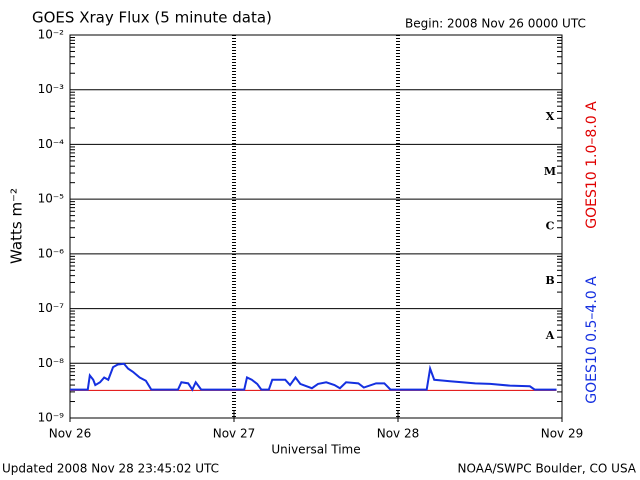  I want to click on y-tick-label: 10⁻⁹, so click(51, 418).